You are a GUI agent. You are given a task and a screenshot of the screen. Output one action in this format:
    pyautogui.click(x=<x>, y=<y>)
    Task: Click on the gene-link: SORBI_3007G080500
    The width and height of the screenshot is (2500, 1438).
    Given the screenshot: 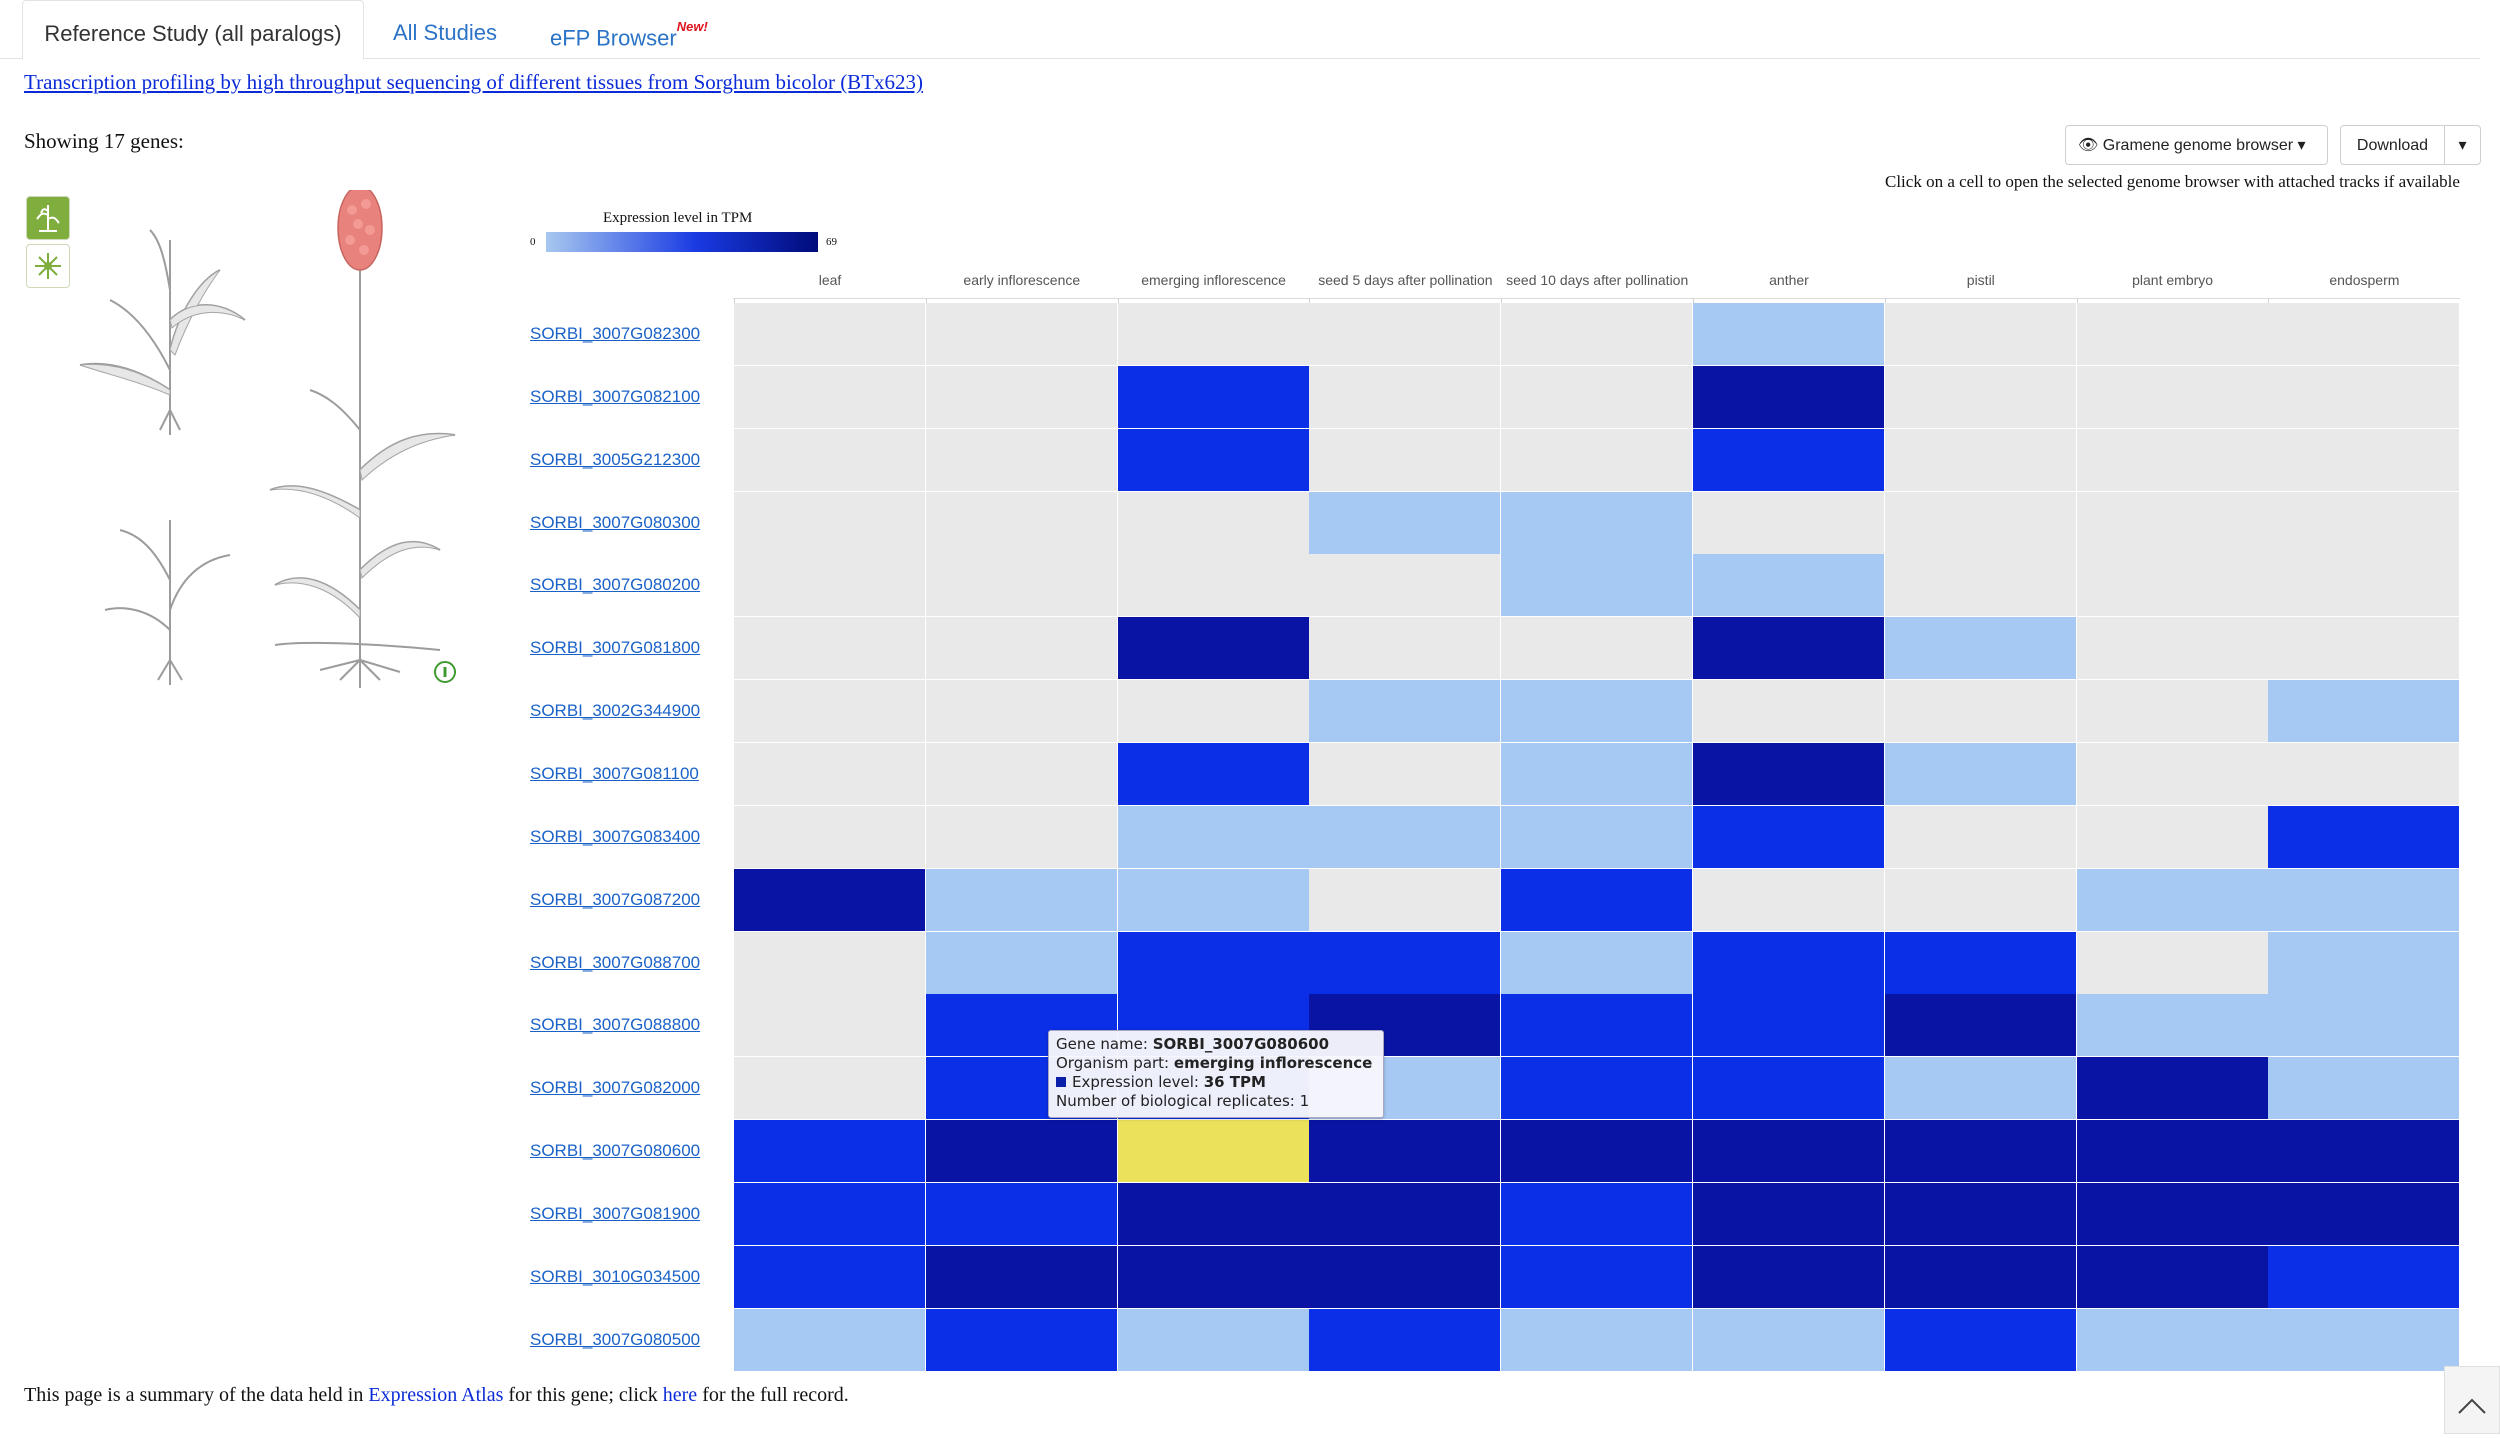 What is the action you would take?
    pyautogui.click(x=615, y=1339)
    